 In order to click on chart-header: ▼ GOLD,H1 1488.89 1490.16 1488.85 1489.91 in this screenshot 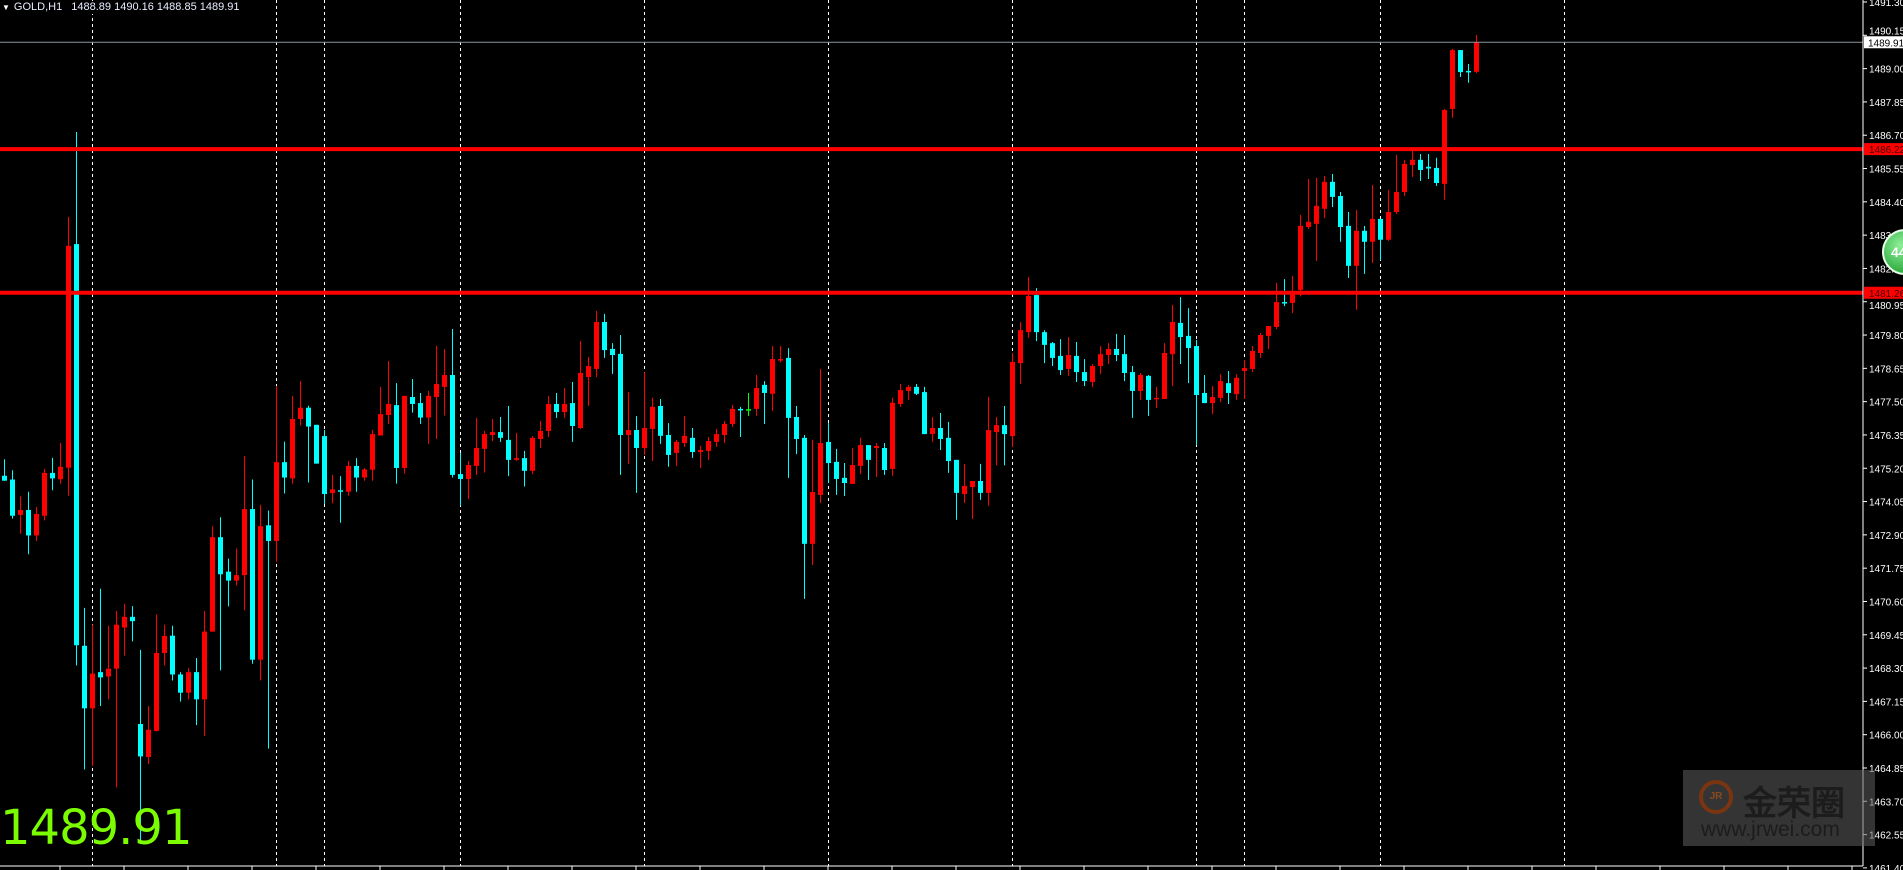, I will do `click(122, 7)`.